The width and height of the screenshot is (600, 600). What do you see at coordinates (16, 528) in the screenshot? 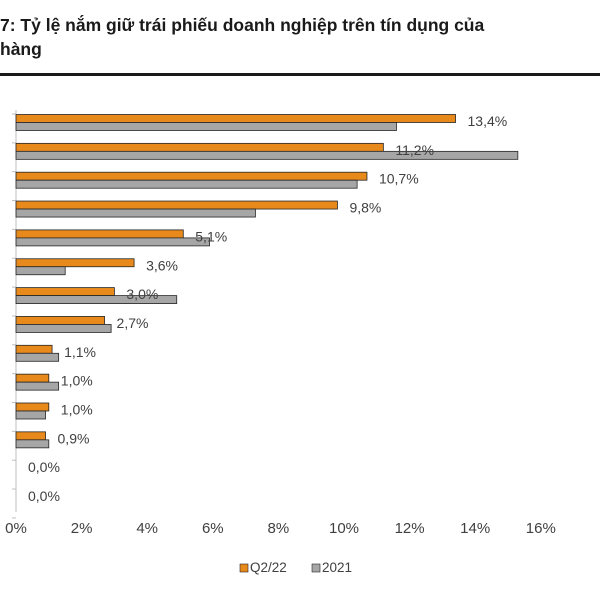
I see `x-tick-label: 0%` at bounding box center [16, 528].